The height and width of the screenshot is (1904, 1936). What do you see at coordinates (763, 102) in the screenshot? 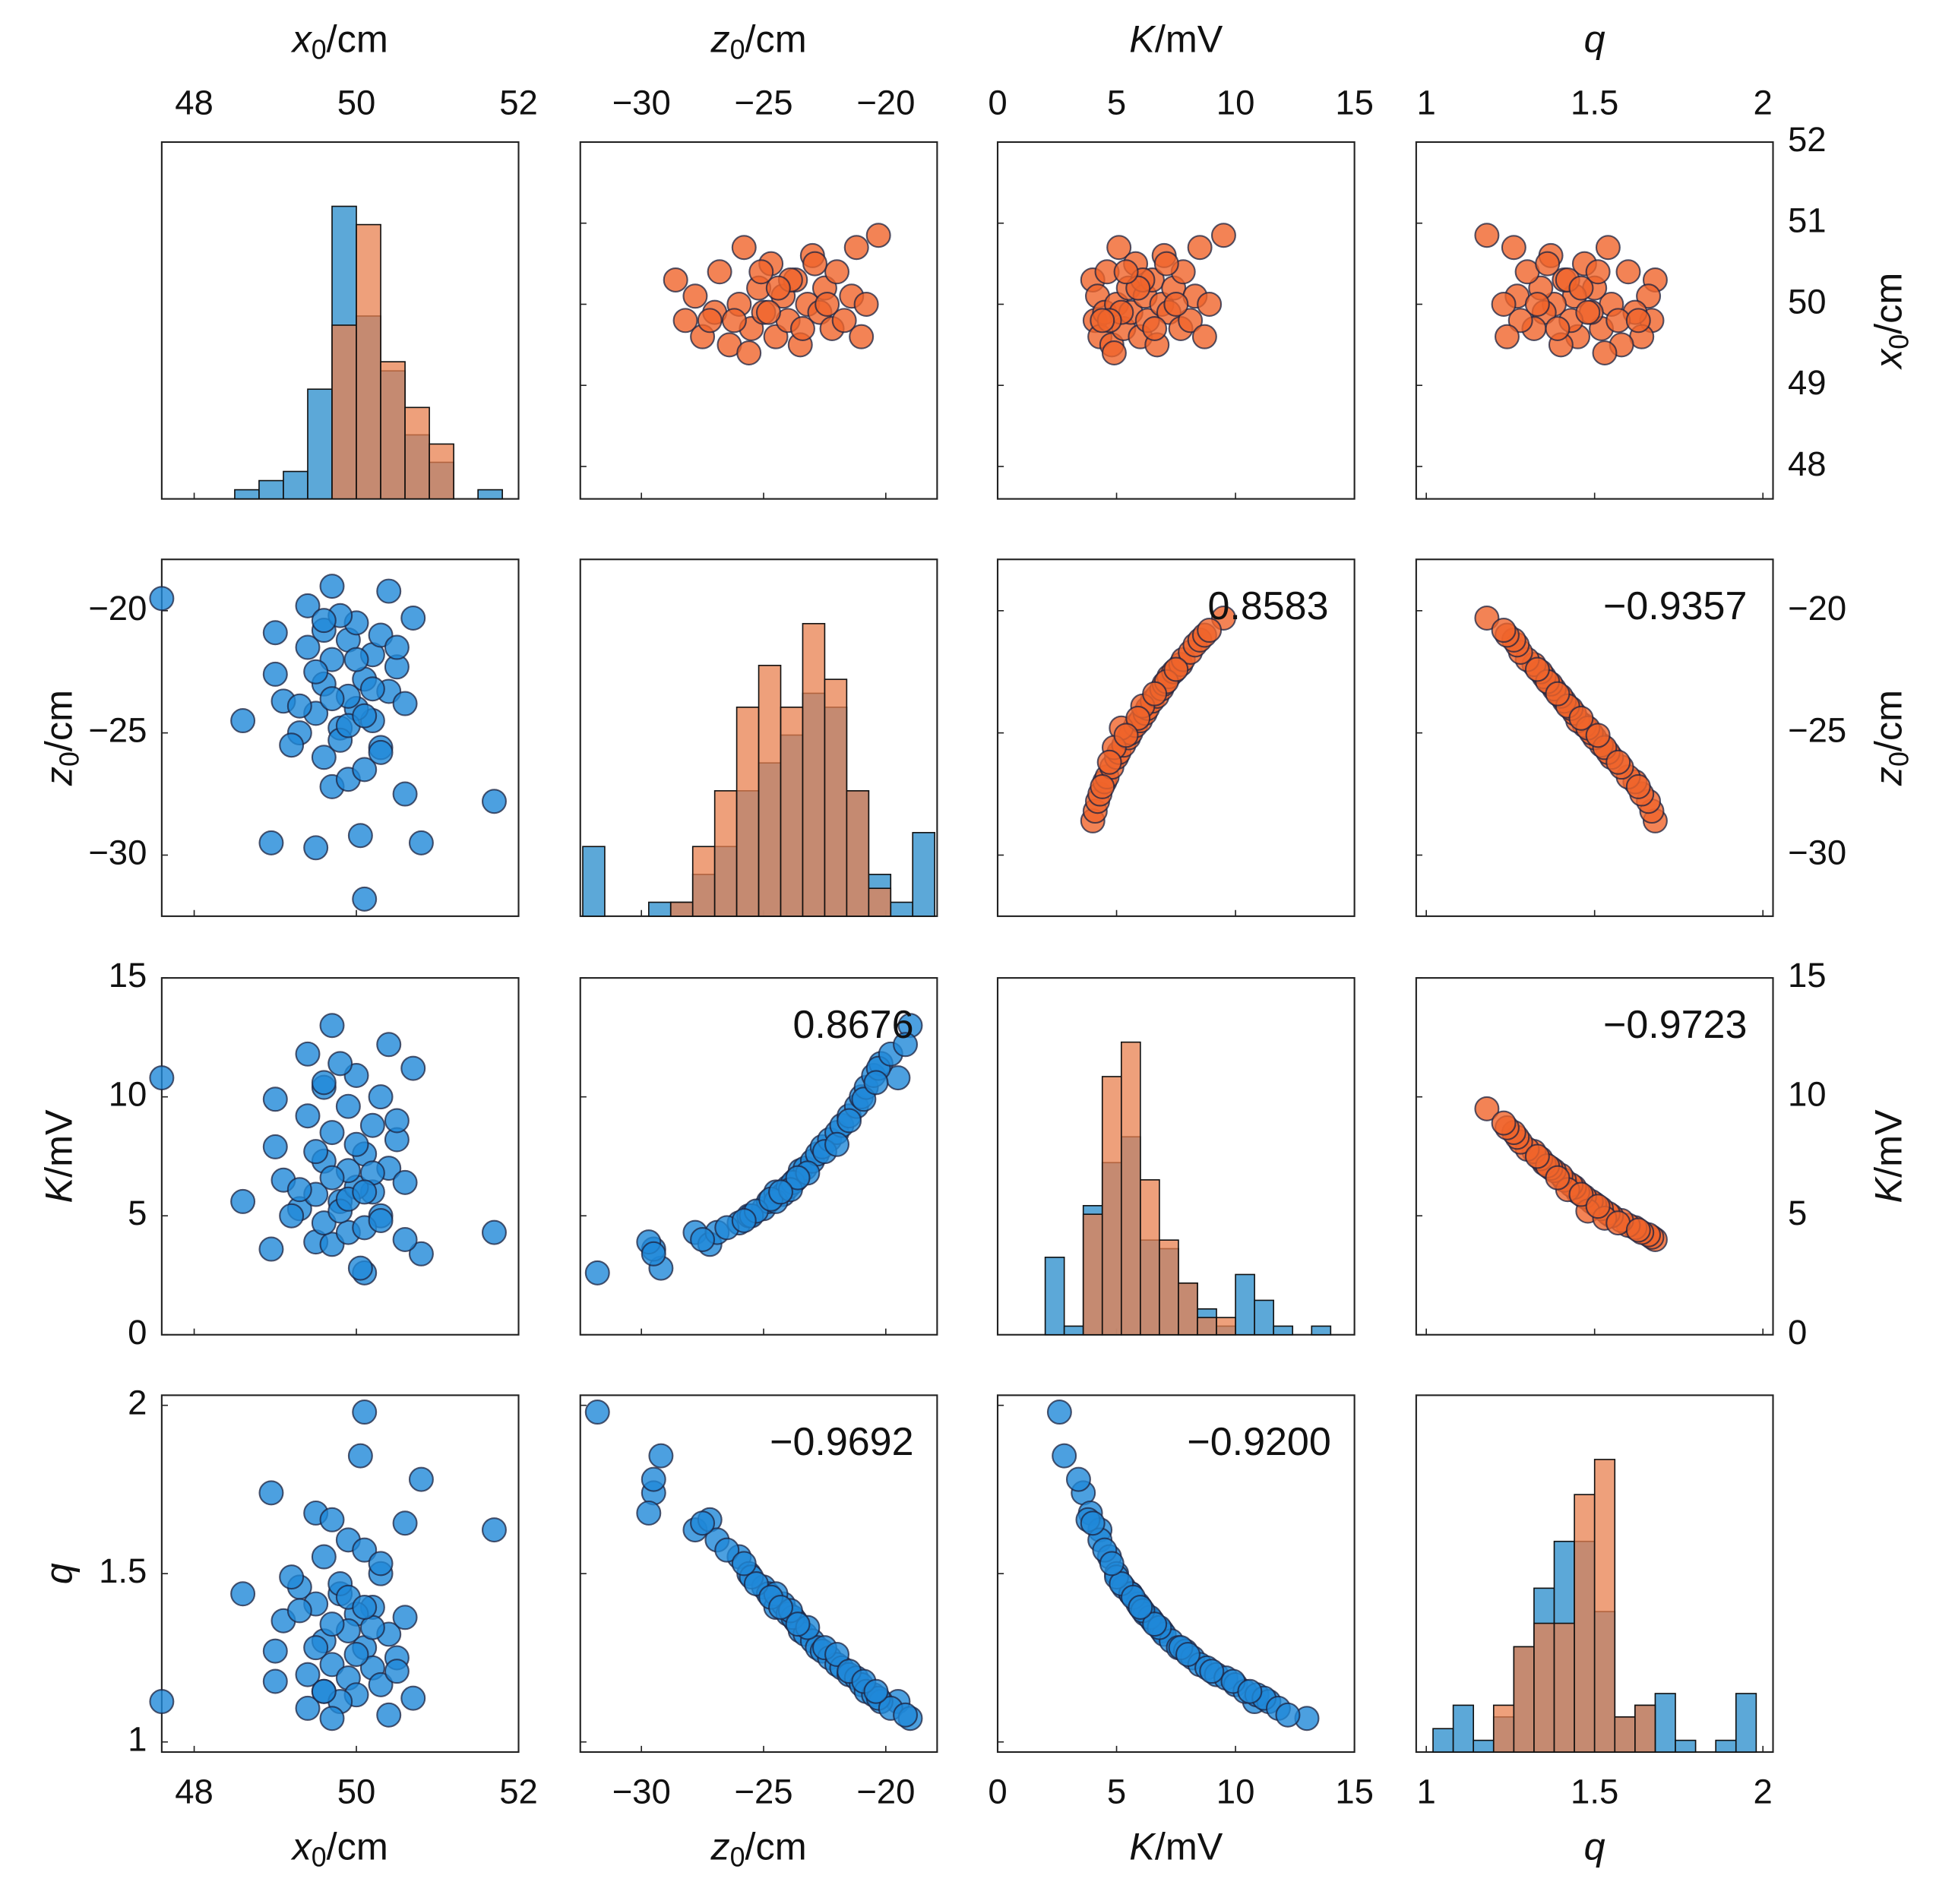
I see `x-tick-label: −25` at bounding box center [763, 102].